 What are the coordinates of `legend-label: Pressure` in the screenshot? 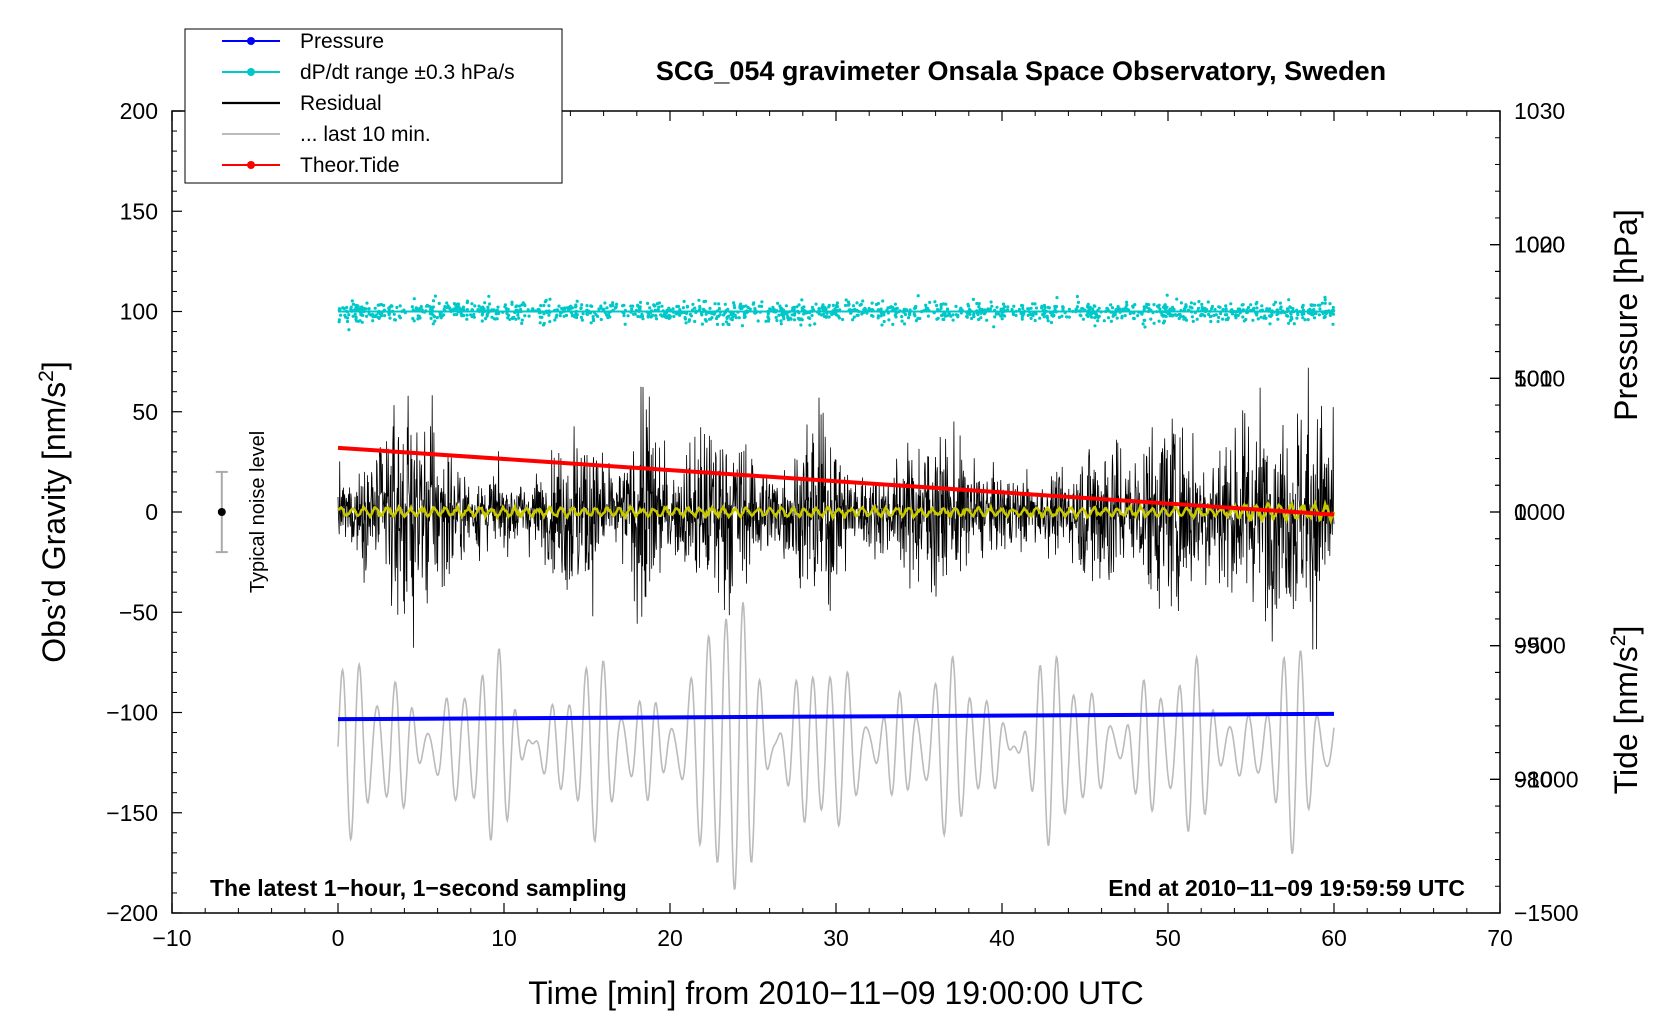 It's located at (342, 41).